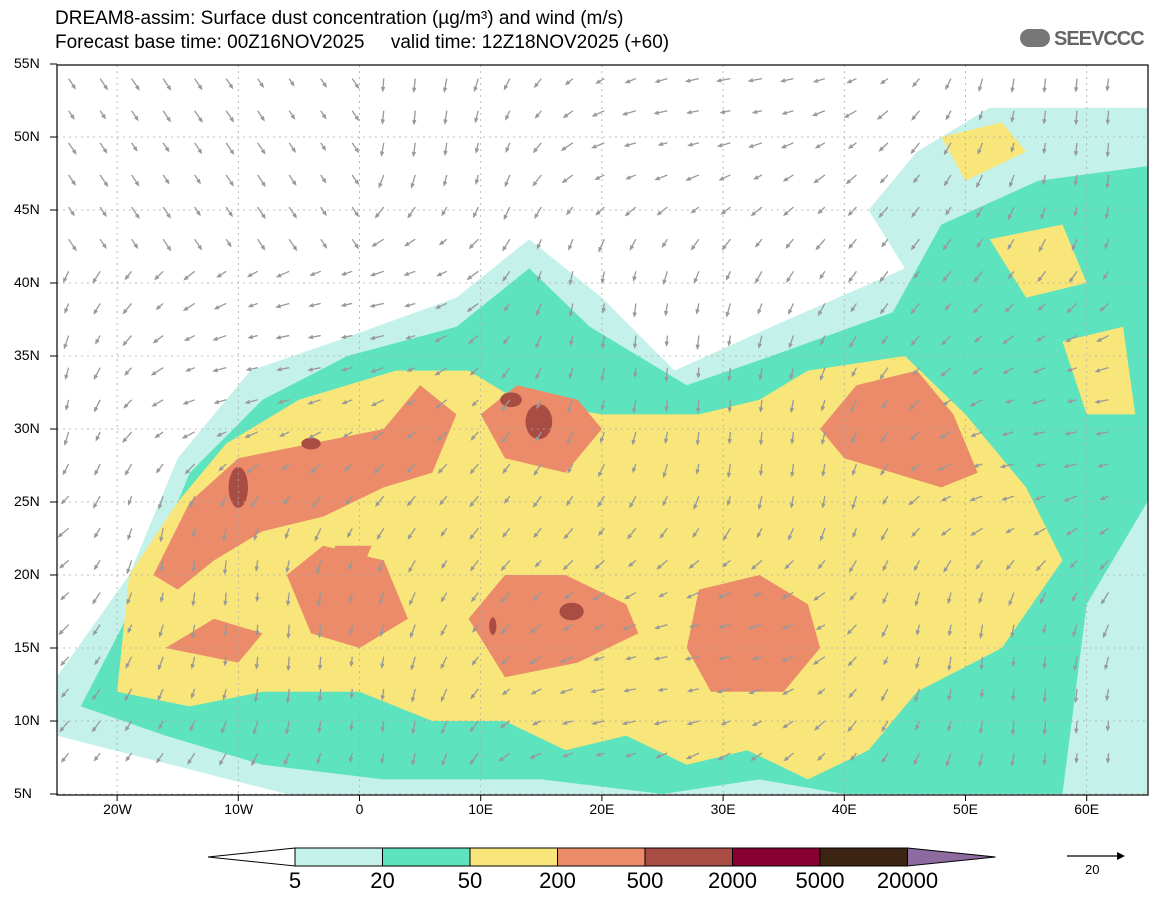  Describe the element at coordinates (23, 793) in the screenshot. I see `lat-label: 5N` at that location.